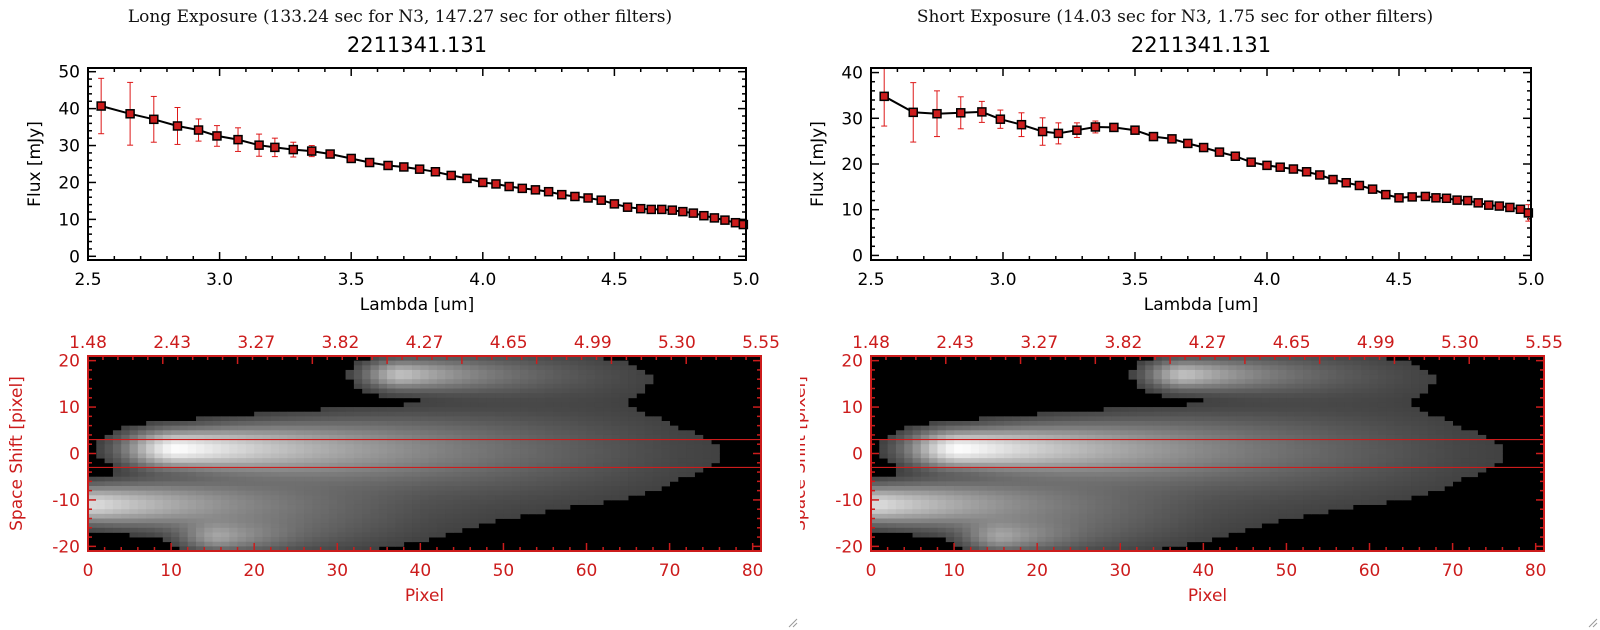  I want to click on resize-grip-icon, so click(792, 622).